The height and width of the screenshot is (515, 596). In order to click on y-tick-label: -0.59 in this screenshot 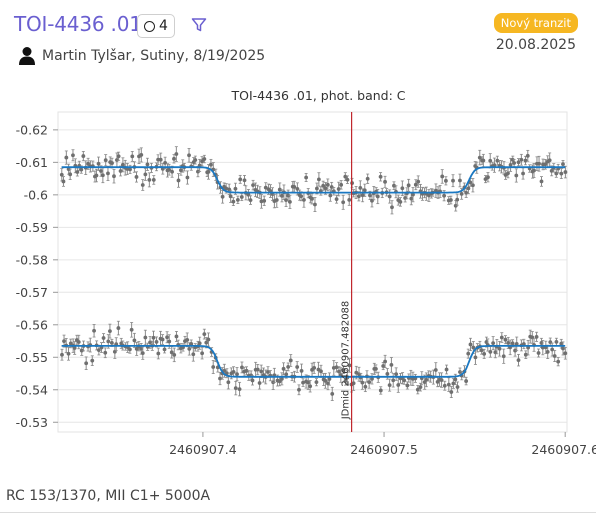, I will do `click(32, 227)`.